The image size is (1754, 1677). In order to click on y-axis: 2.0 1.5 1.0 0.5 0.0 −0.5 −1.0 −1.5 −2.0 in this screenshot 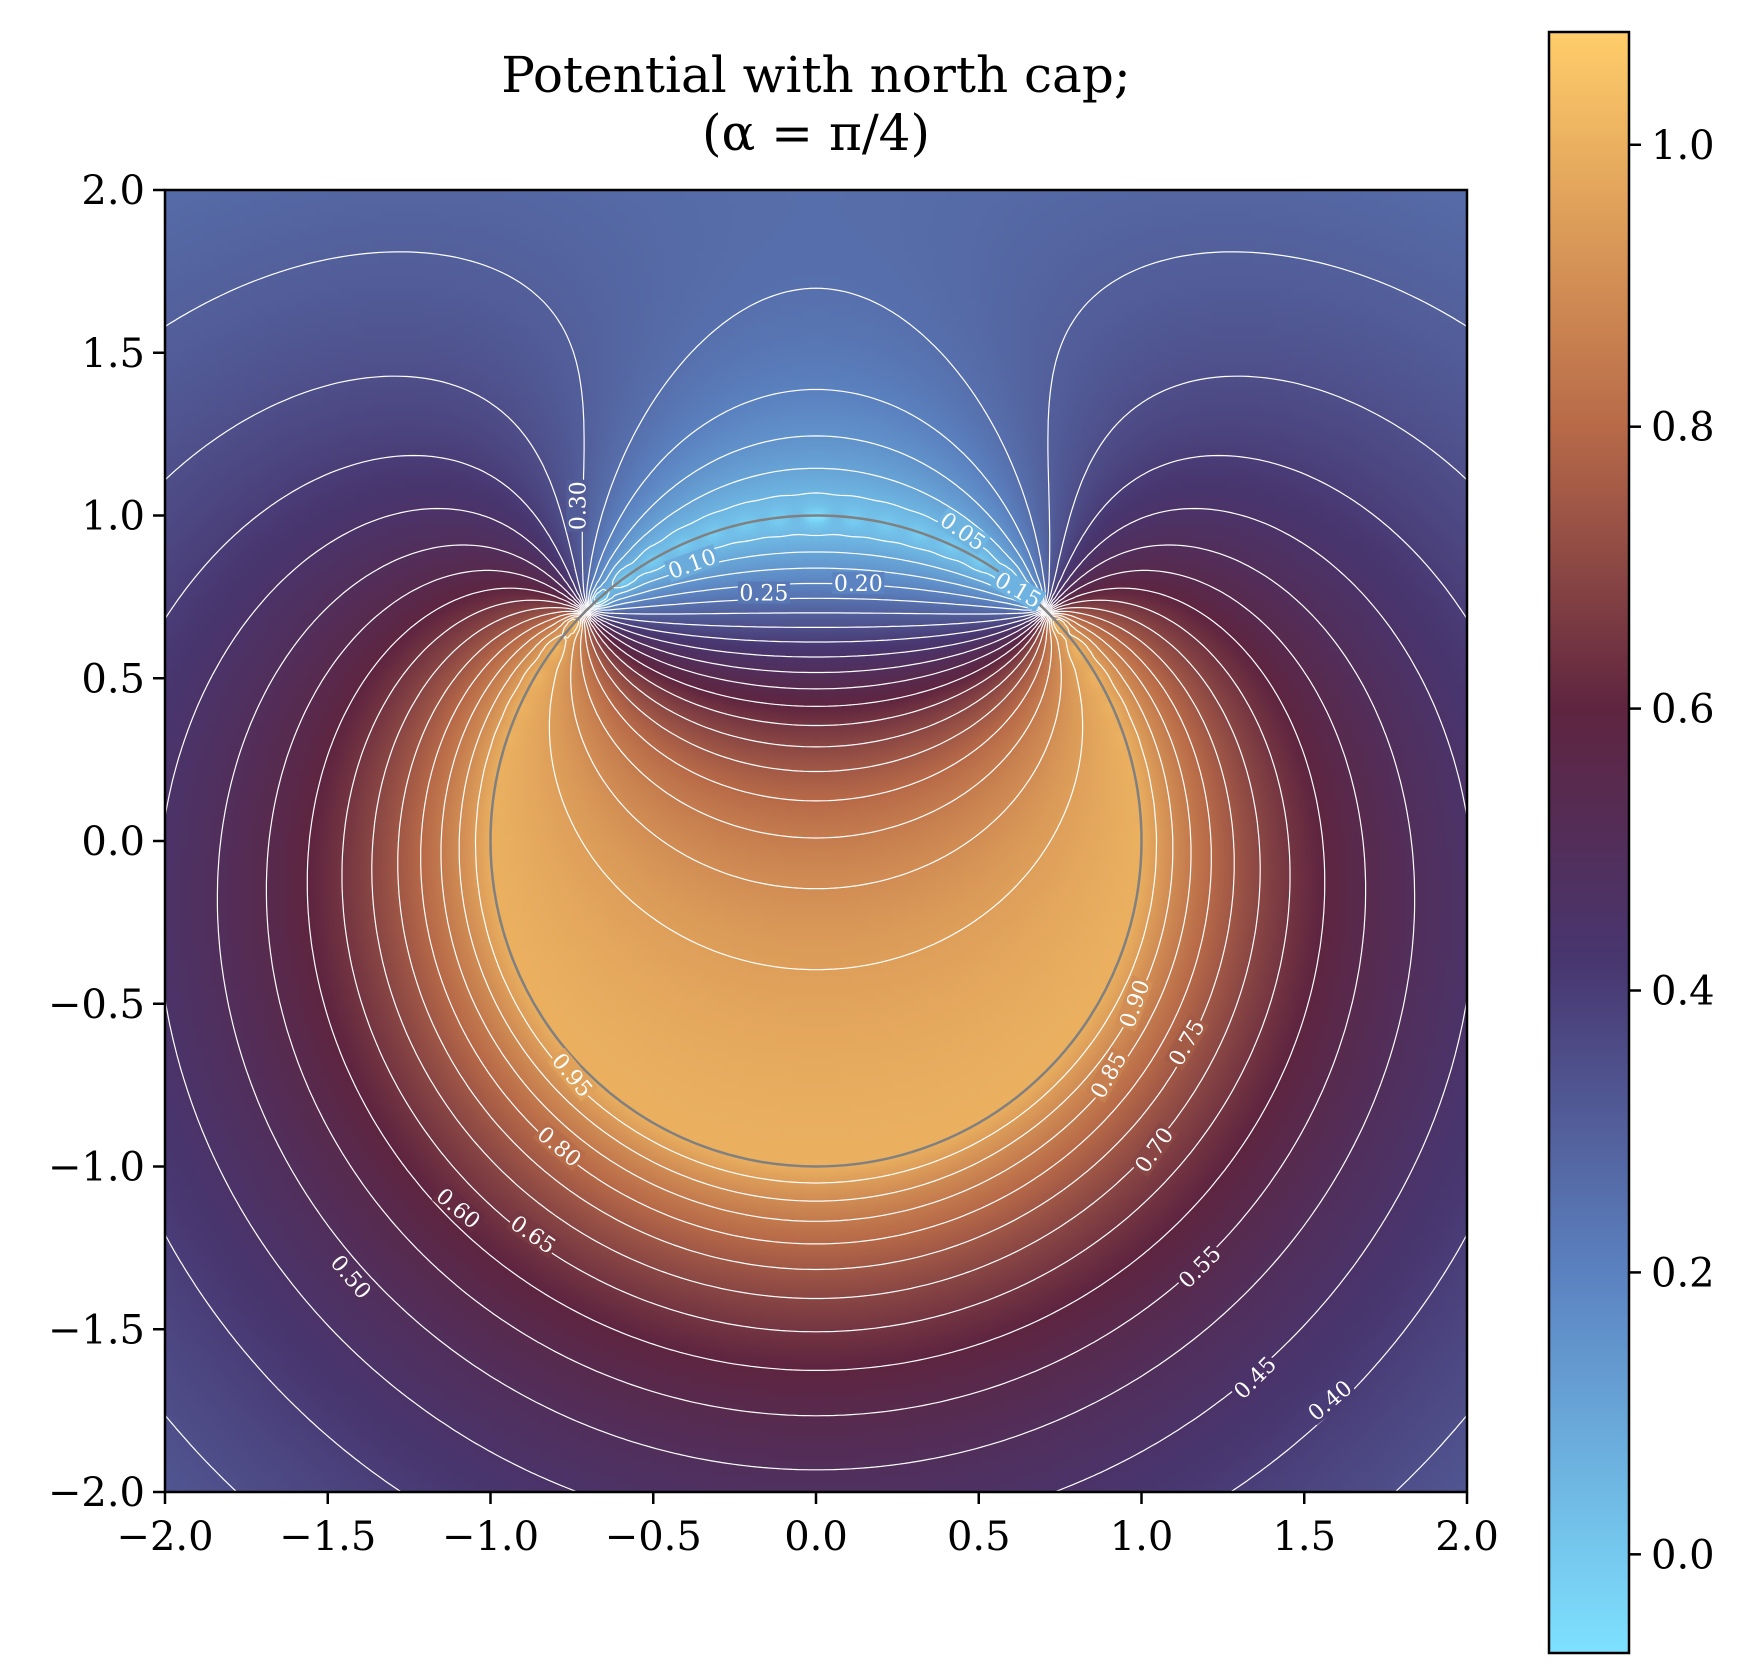, I will do `click(106, 842)`.